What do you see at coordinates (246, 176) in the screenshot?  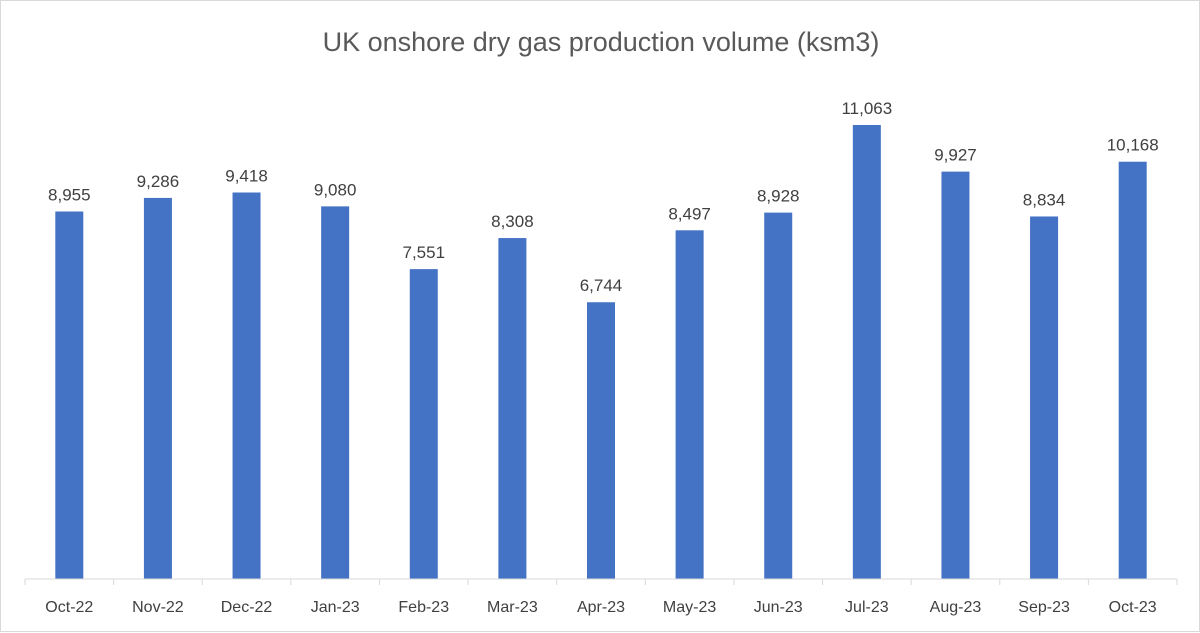 I see `data-label-dec-22: 9,418` at bounding box center [246, 176].